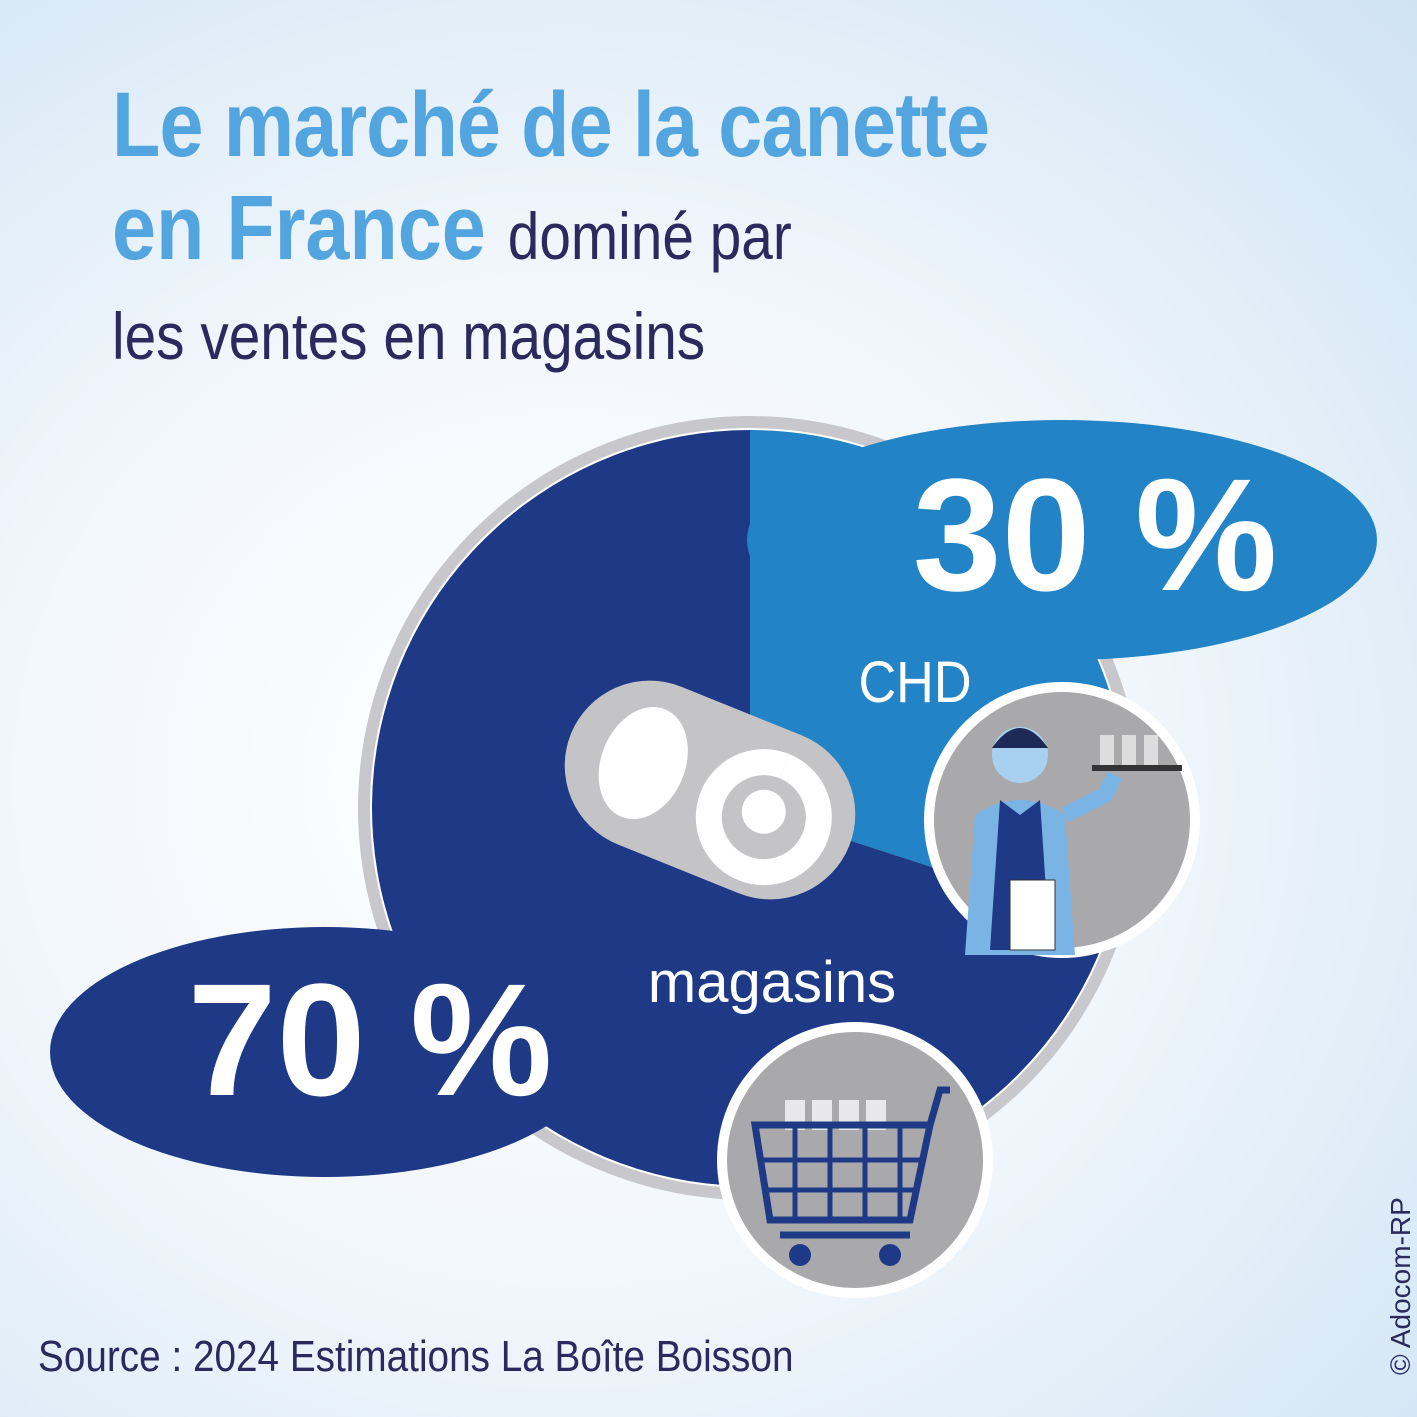 The width and height of the screenshot is (1417, 1417). Describe the element at coordinates (710, 790) in the screenshot. I see `can-tab-icon` at that location.